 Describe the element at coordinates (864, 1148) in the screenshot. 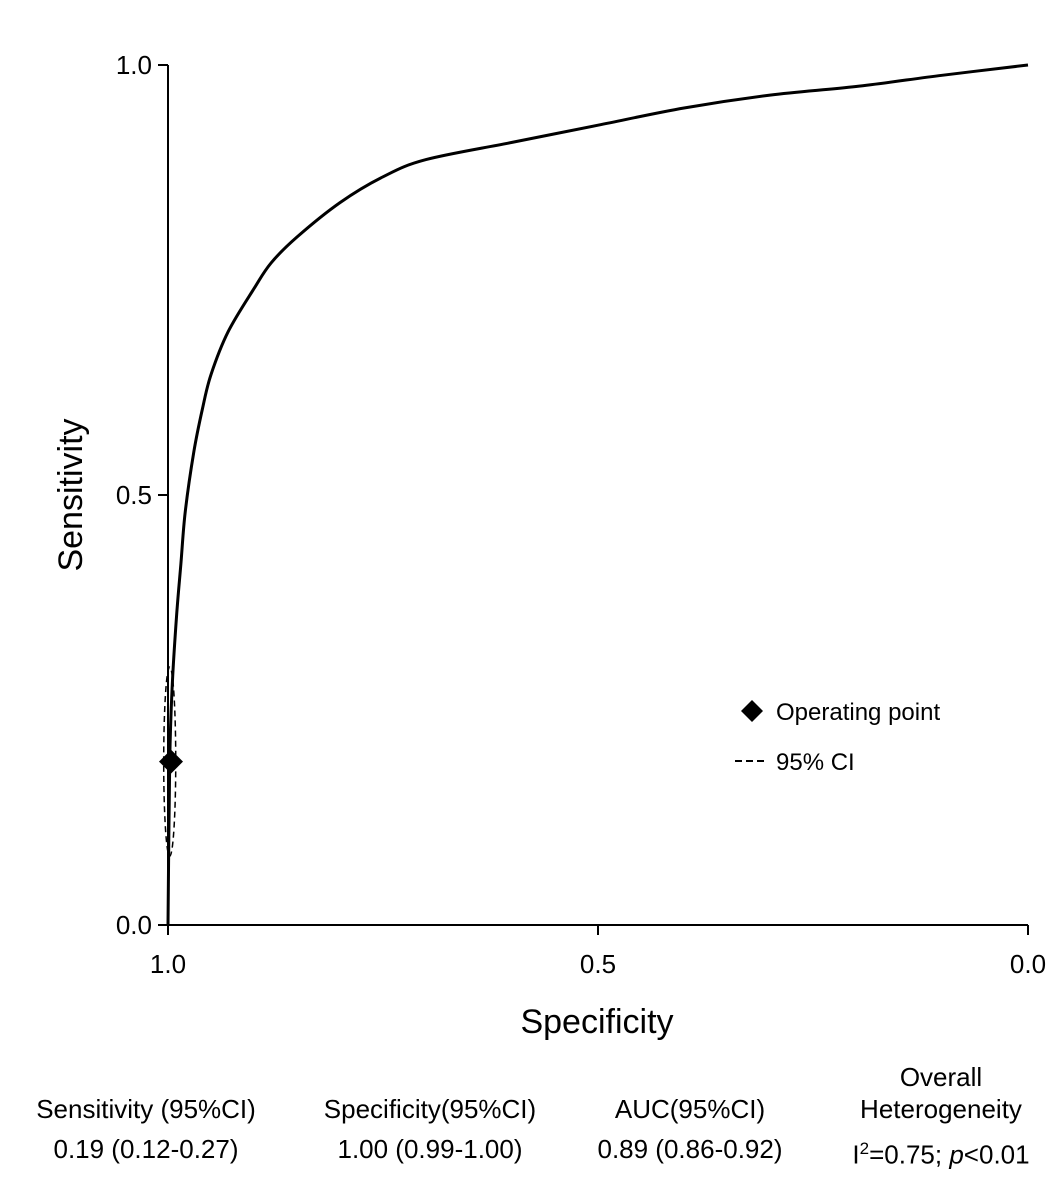

I see `het-sup: 2` at that location.